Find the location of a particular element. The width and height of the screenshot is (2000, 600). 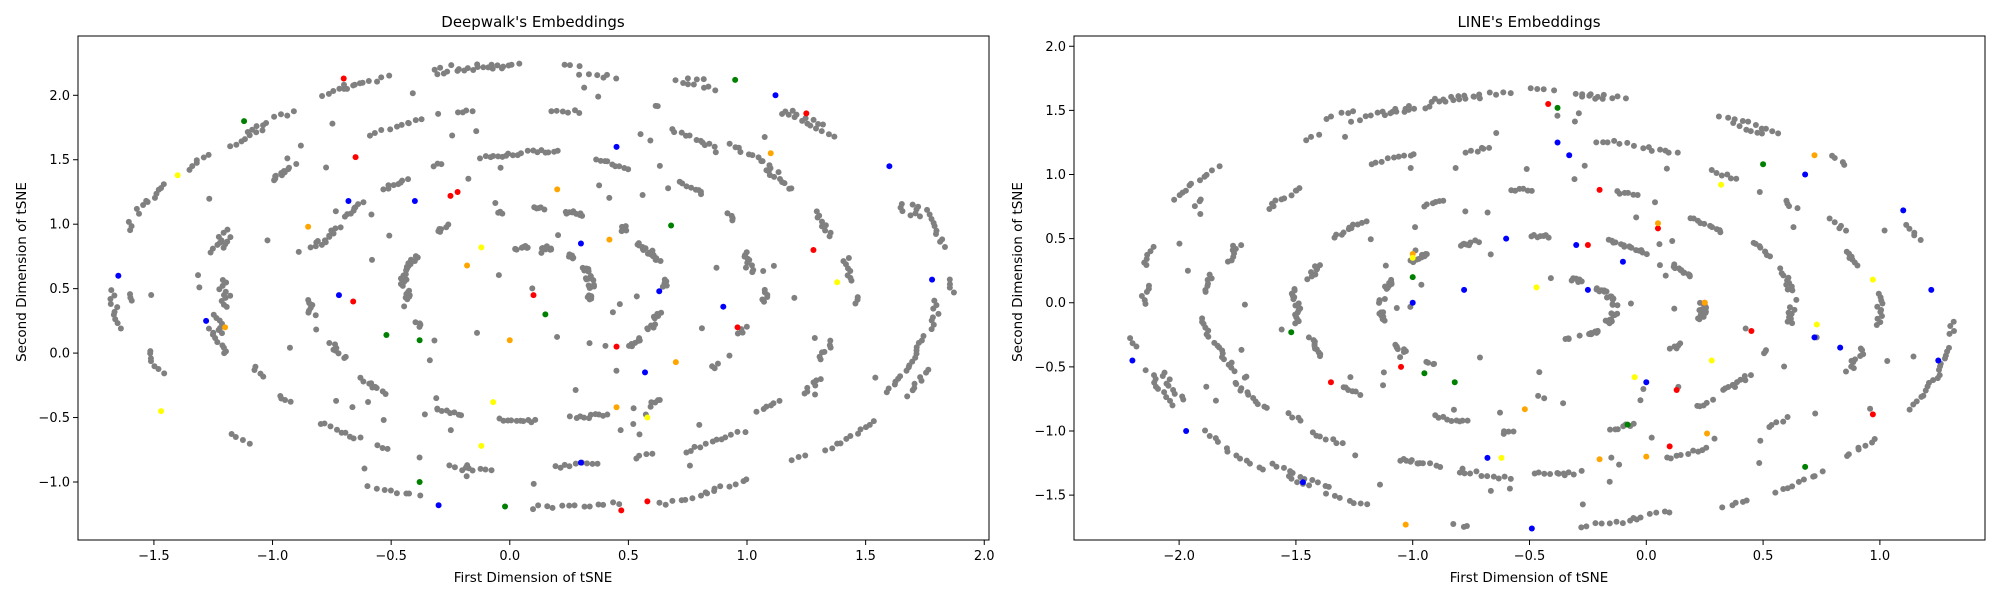

line-x-axis-label: First Dimension of tSNE is located at coordinates (1529, 578).